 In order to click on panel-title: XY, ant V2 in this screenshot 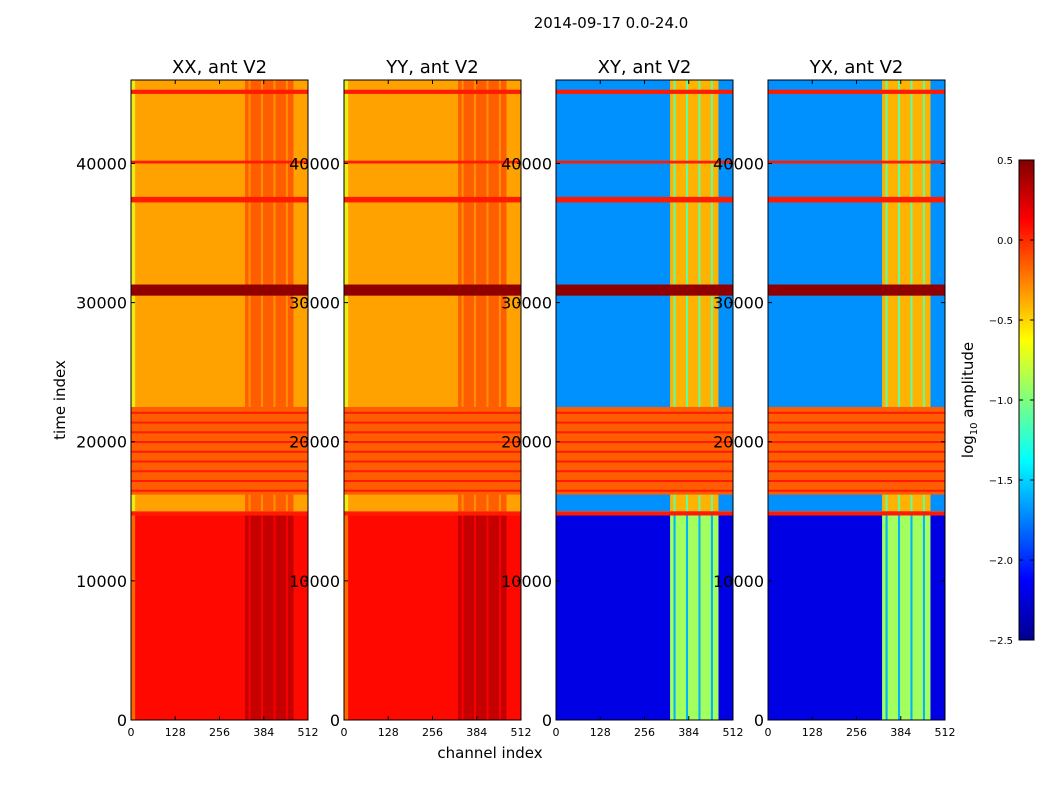, I will do `click(645, 67)`.